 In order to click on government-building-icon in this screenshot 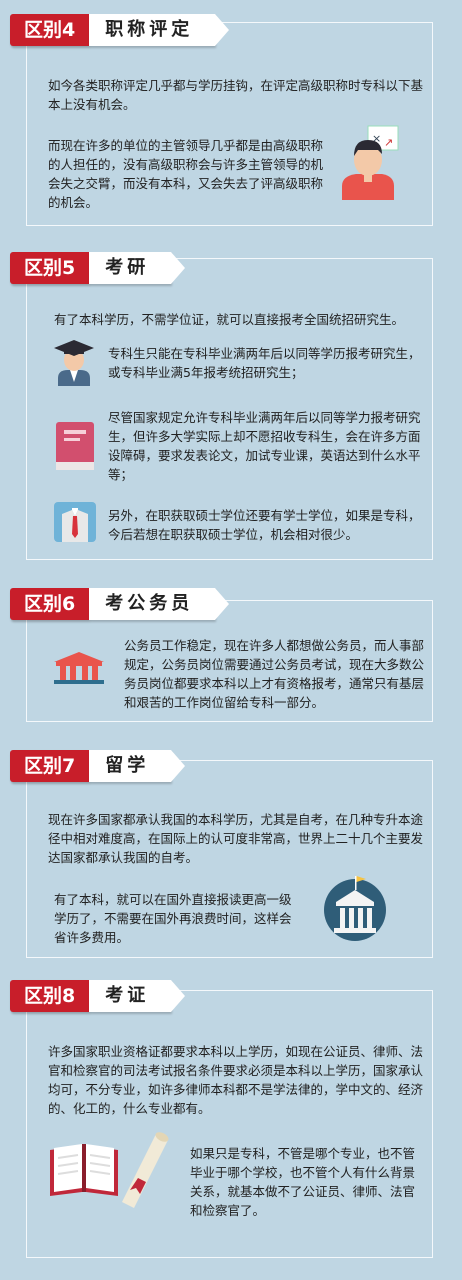, I will do `click(79, 668)`.